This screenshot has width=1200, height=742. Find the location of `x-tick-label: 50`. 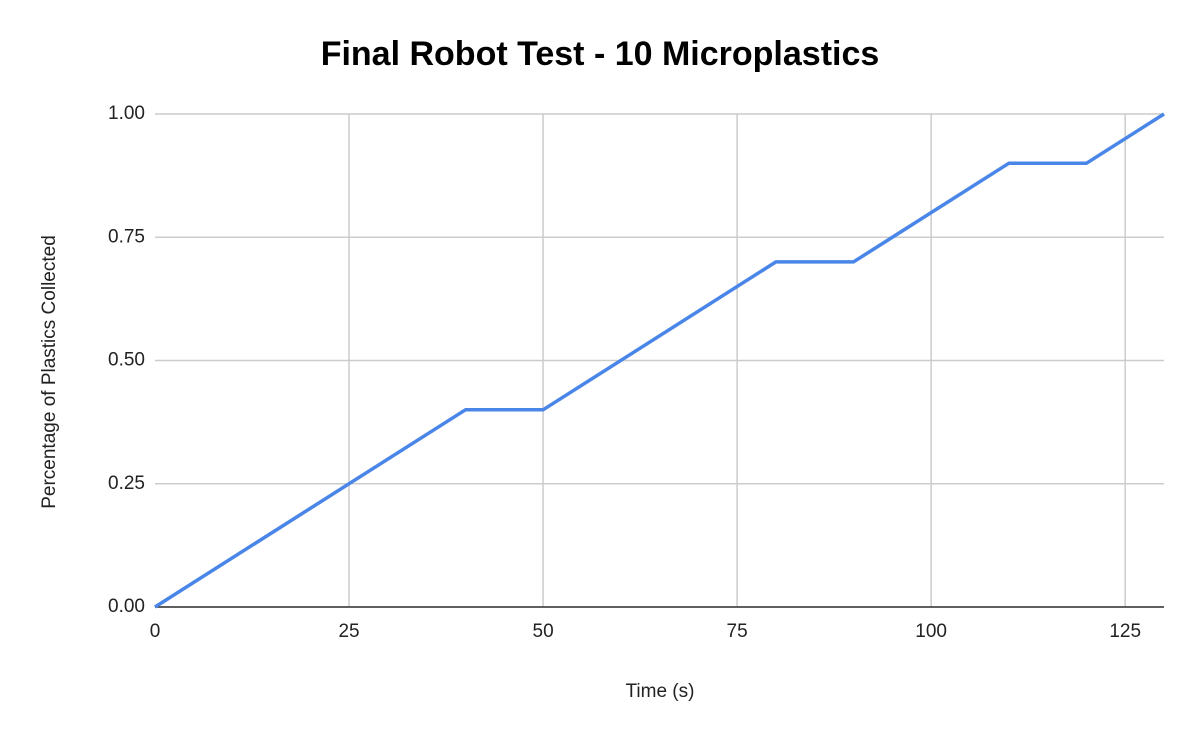

x-tick-label: 50 is located at coordinates (543, 631).